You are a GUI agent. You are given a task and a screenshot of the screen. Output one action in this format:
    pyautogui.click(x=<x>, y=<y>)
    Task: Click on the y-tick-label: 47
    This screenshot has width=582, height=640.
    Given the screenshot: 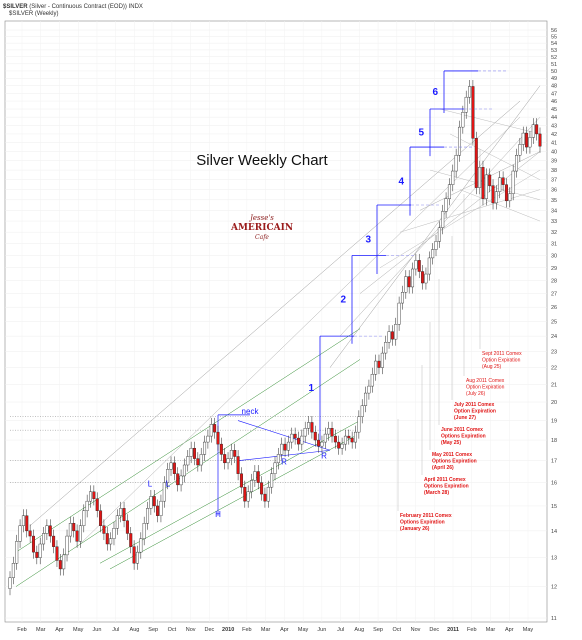 What is the action you would take?
    pyautogui.click(x=554, y=94)
    